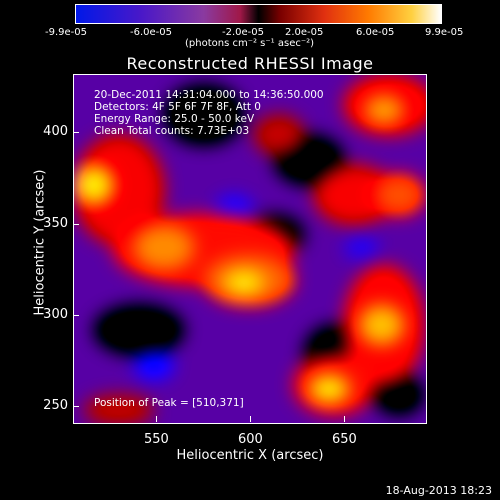 This screenshot has height=500, width=500. Describe the element at coordinates (66, 32) in the screenshot. I see `colorbar-tick: -9.9e-05` at that location.